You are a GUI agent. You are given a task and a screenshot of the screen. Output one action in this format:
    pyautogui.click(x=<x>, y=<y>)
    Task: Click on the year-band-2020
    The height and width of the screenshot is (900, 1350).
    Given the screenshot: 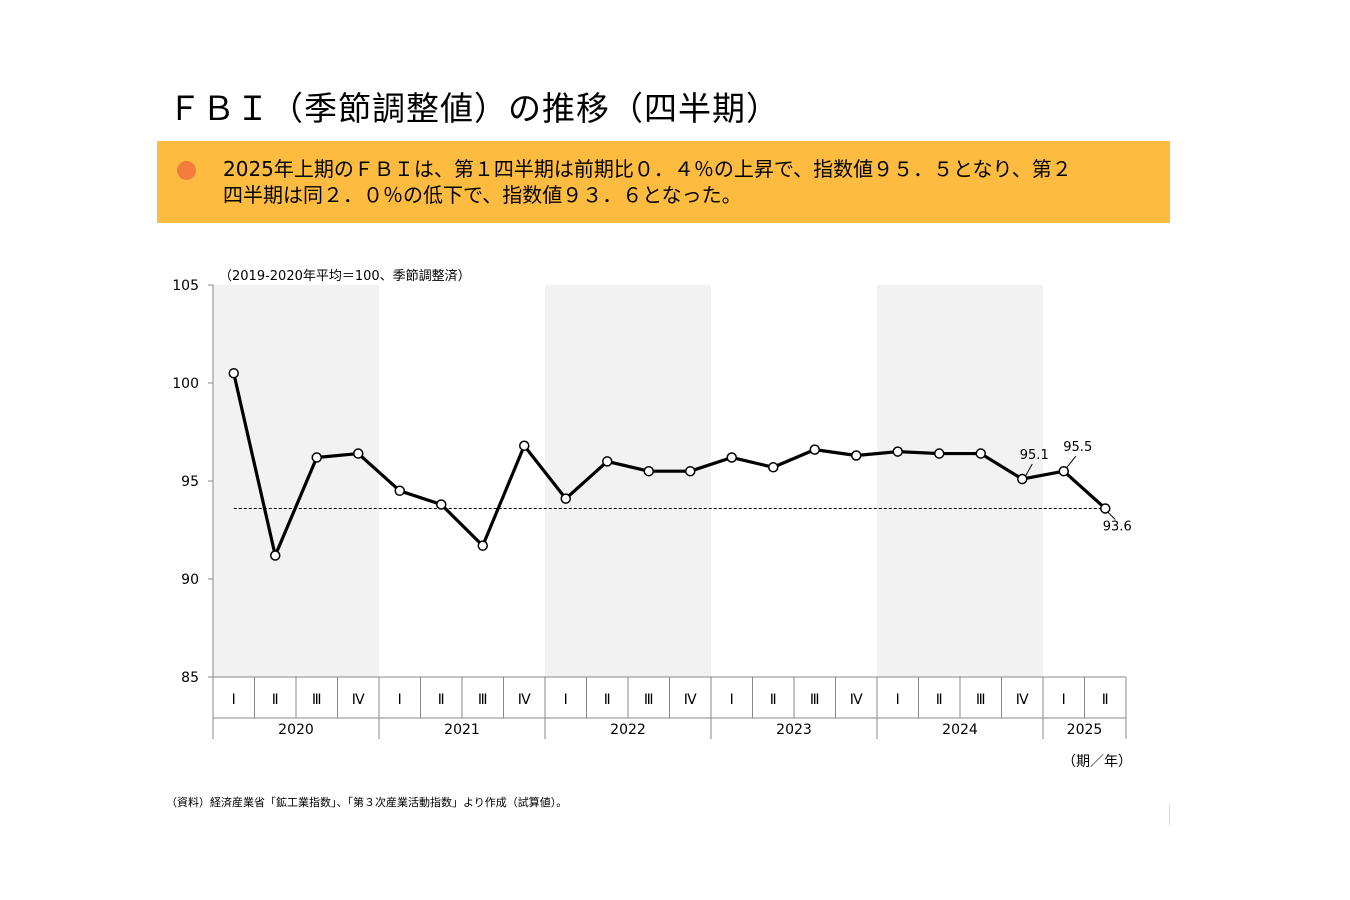 What is the action you would take?
    pyautogui.click(x=296, y=481)
    